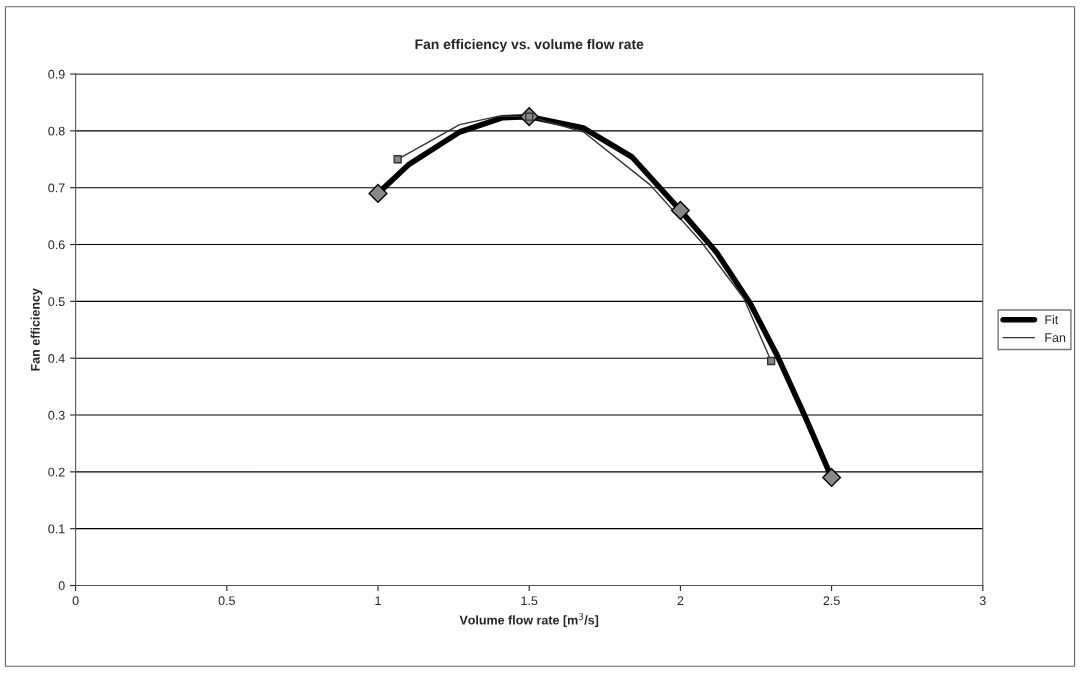 Image resolution: width=1080 pixels, height=673 pixels. I want to click on x-tick-label: 3, so click(982, 601).